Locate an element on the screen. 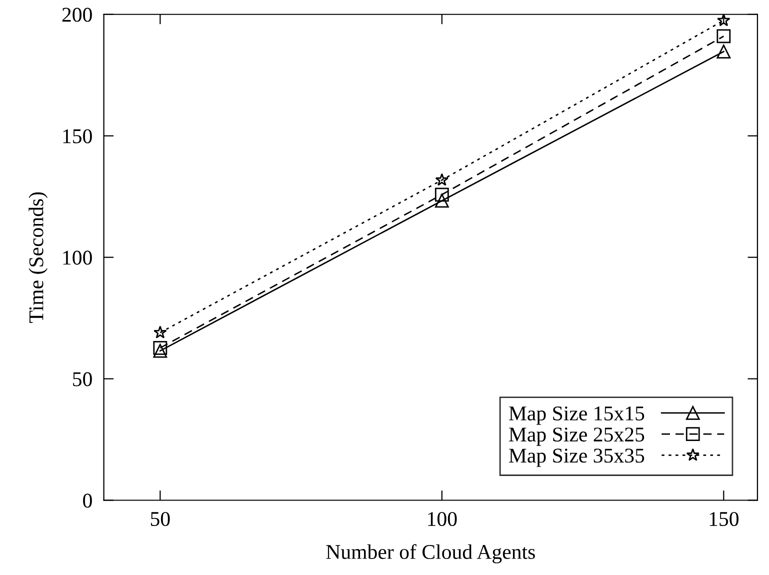 The width and height of the screenshot is (769, 575). y-axis-title: Time (Seconds) is located at coordinates (38, 257).